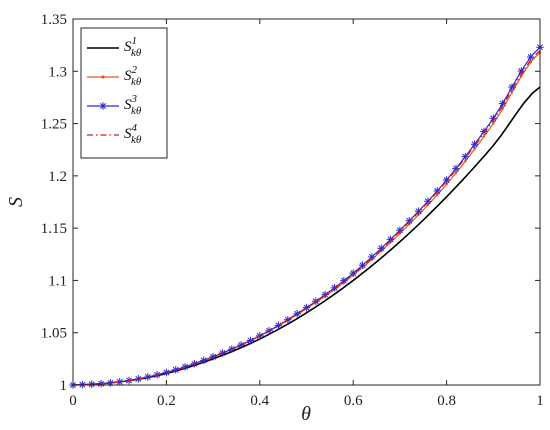 This screenshot has height=430, width=550. What do you see at coordinates (133, 134) in the screenshot?
I see `legend-label: S4 kθ` at bounding box center [133, 134].